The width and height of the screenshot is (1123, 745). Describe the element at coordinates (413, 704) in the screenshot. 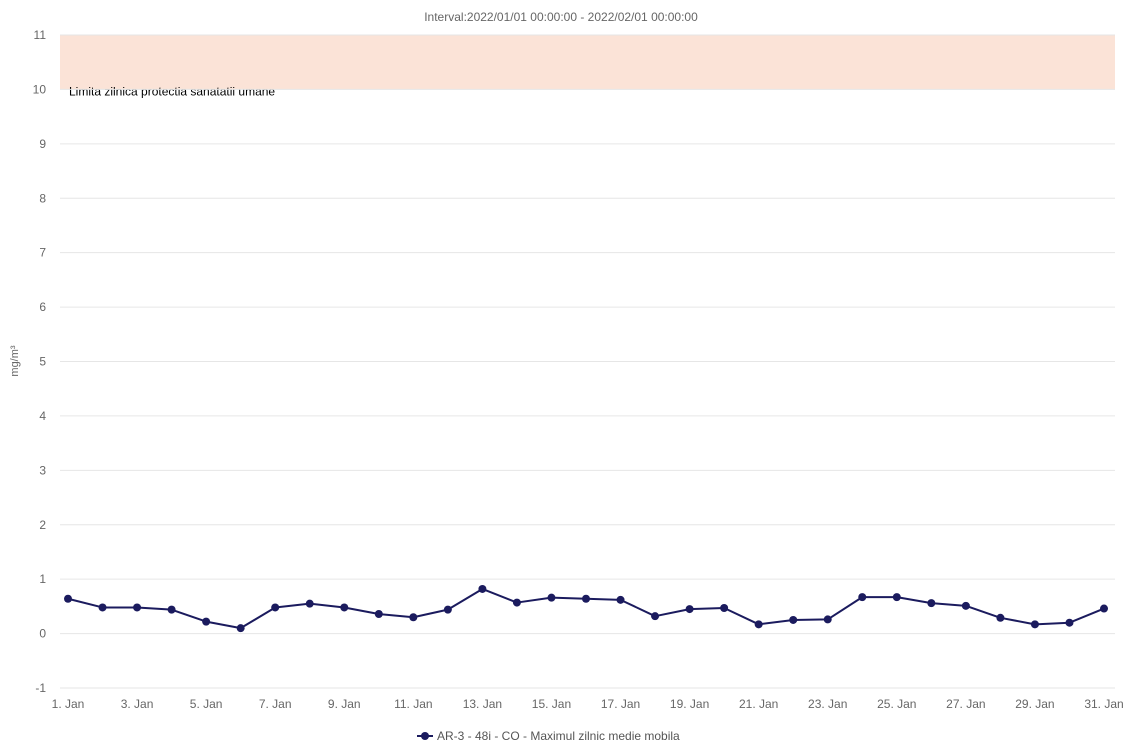

I see `x-tick-label: 11. Jan` at that location.